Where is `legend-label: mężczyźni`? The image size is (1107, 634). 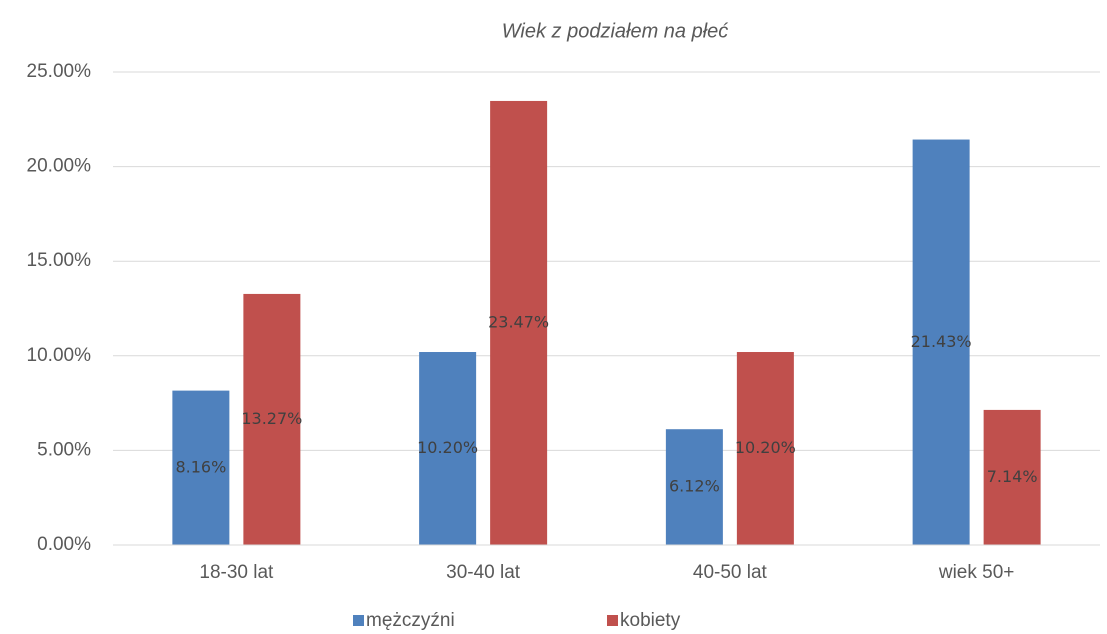
legend-label: mężczyźni is located at coordinates (410, 620).